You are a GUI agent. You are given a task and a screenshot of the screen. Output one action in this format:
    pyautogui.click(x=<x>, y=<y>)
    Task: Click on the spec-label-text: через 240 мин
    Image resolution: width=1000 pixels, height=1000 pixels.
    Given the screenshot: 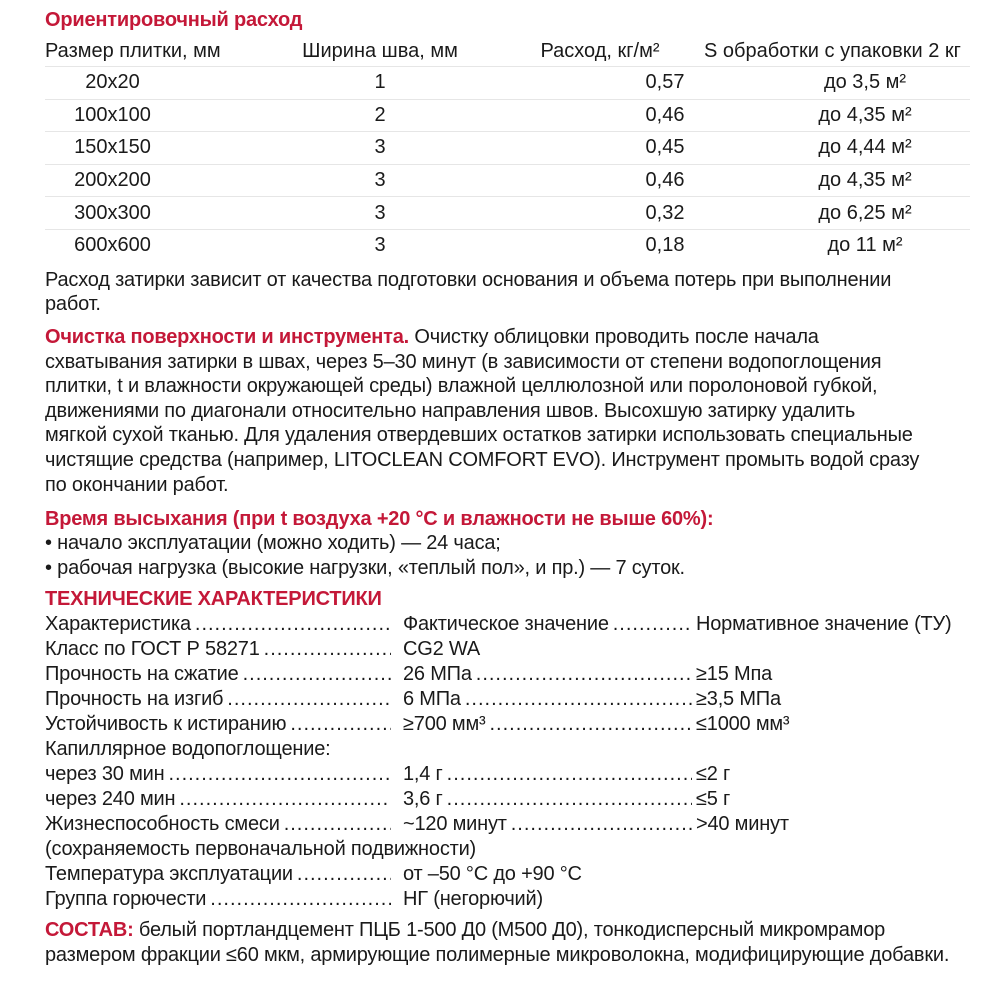 What is the action you would take?
    pyautogui.click(x=110, y=799)
    